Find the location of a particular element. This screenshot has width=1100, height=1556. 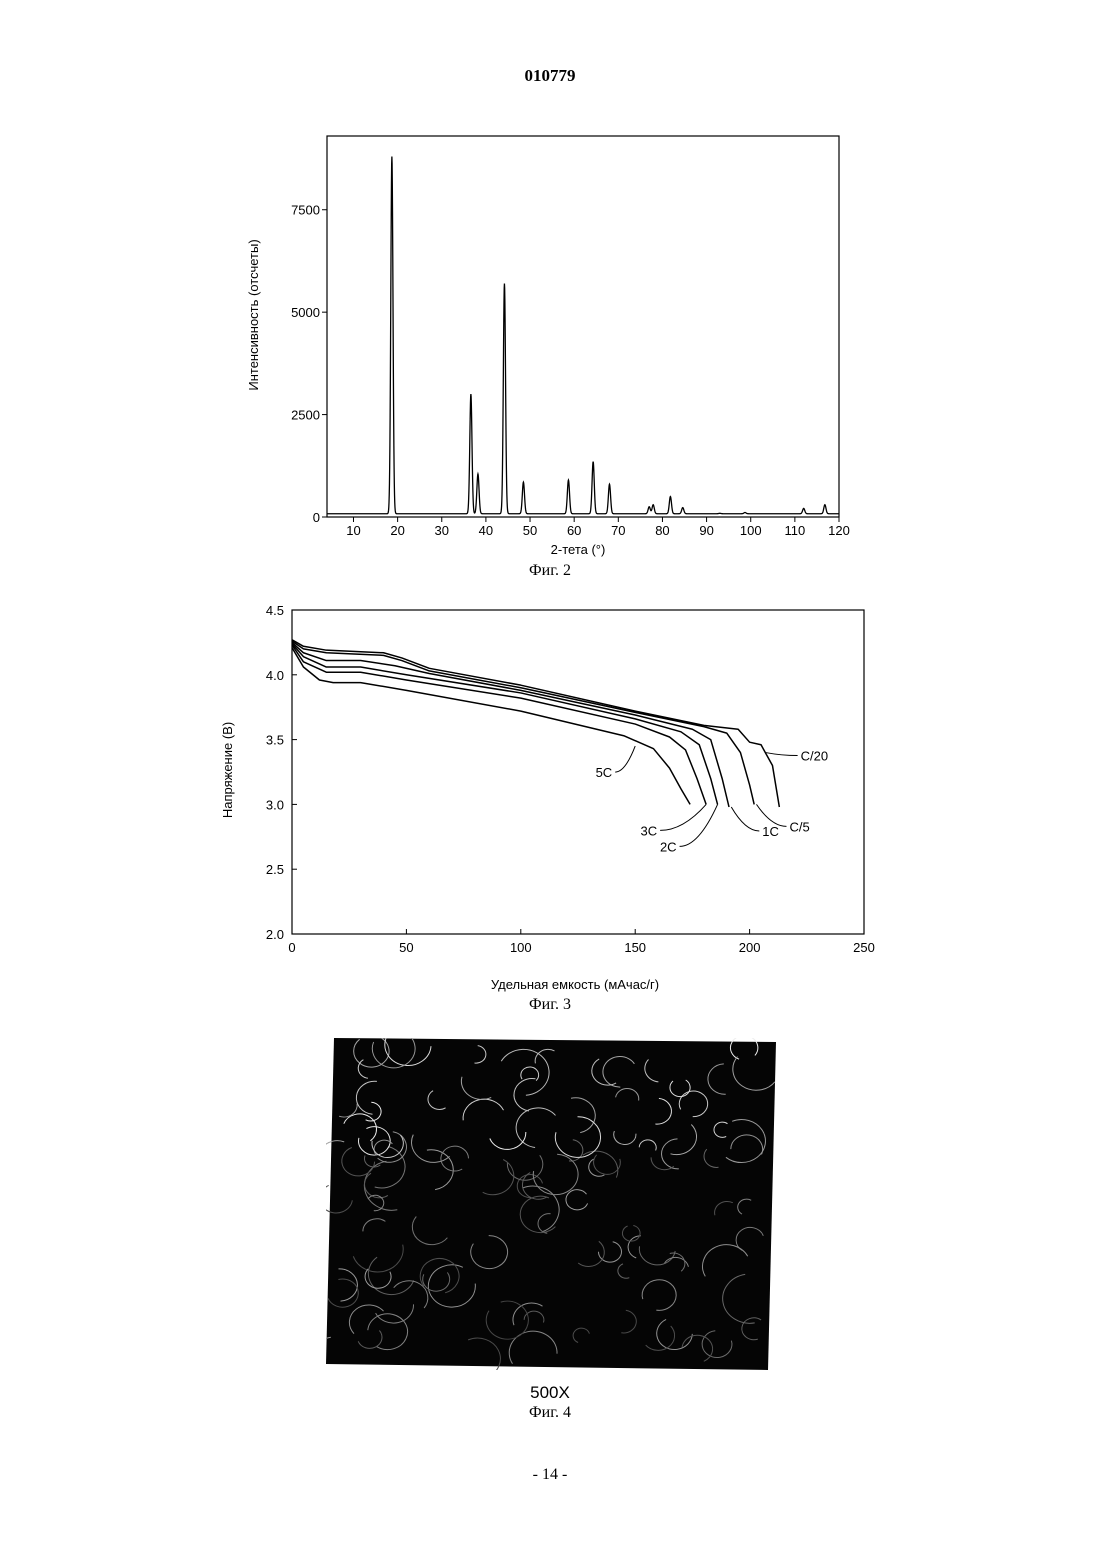

xrd-x-tick-label: 60 is located at coordinates (574, 530).